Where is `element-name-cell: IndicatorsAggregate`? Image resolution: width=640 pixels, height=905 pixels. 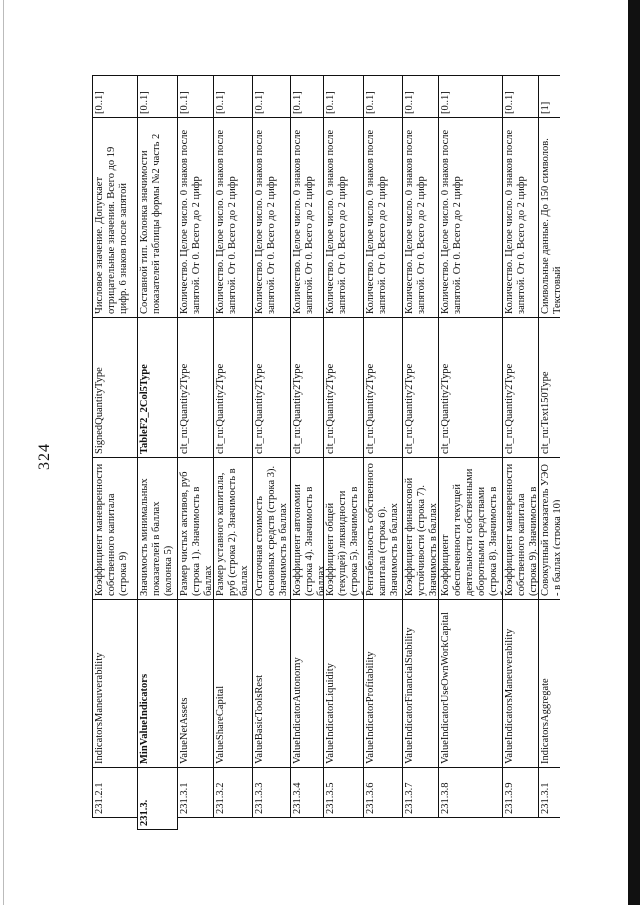 element-name-cell: IndicatorsAggregate is located at coordinates (549, 684).